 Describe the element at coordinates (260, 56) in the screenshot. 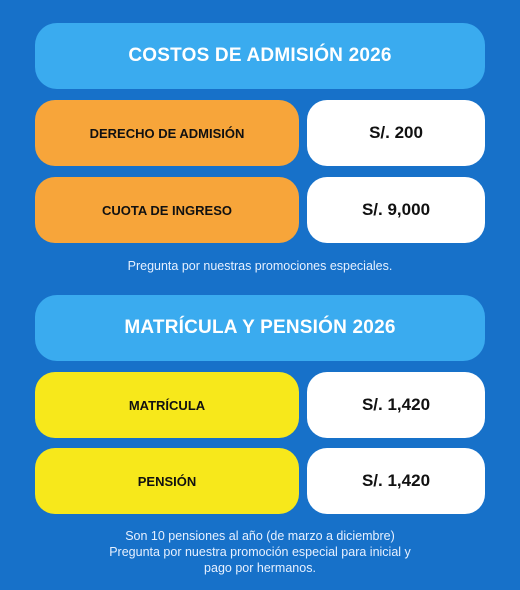

I see `admission-costs-header: COSTOS DE ADMISIÓN 2026` at that location.